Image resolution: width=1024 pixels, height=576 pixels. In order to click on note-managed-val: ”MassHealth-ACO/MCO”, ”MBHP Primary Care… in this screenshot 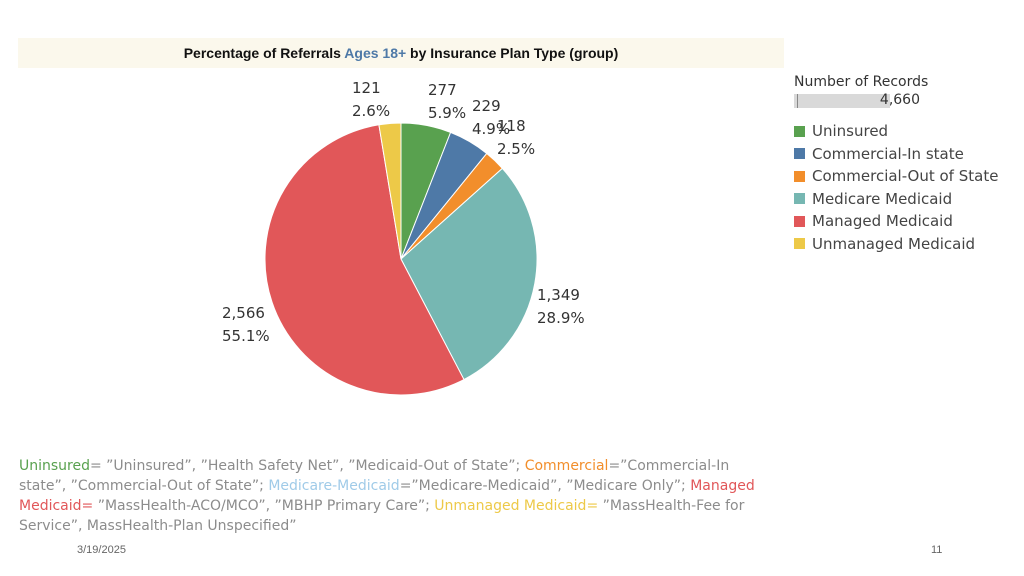, I will do `click(264, 506)`.